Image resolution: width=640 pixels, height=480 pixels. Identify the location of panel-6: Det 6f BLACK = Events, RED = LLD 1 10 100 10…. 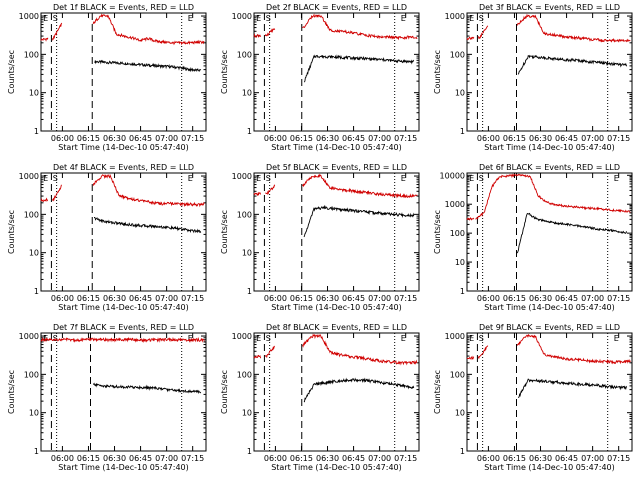
(533, 237).